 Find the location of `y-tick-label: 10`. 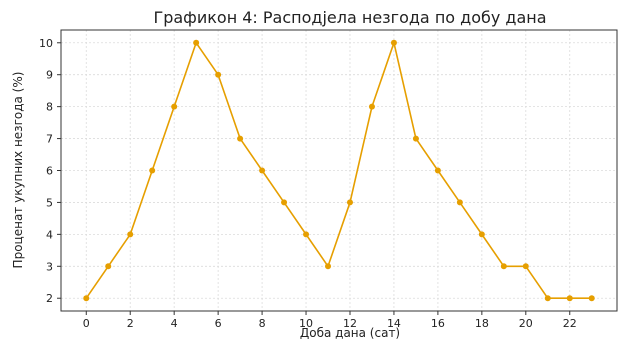

y-tick-label: 10 is located at coordinates (46, 43).